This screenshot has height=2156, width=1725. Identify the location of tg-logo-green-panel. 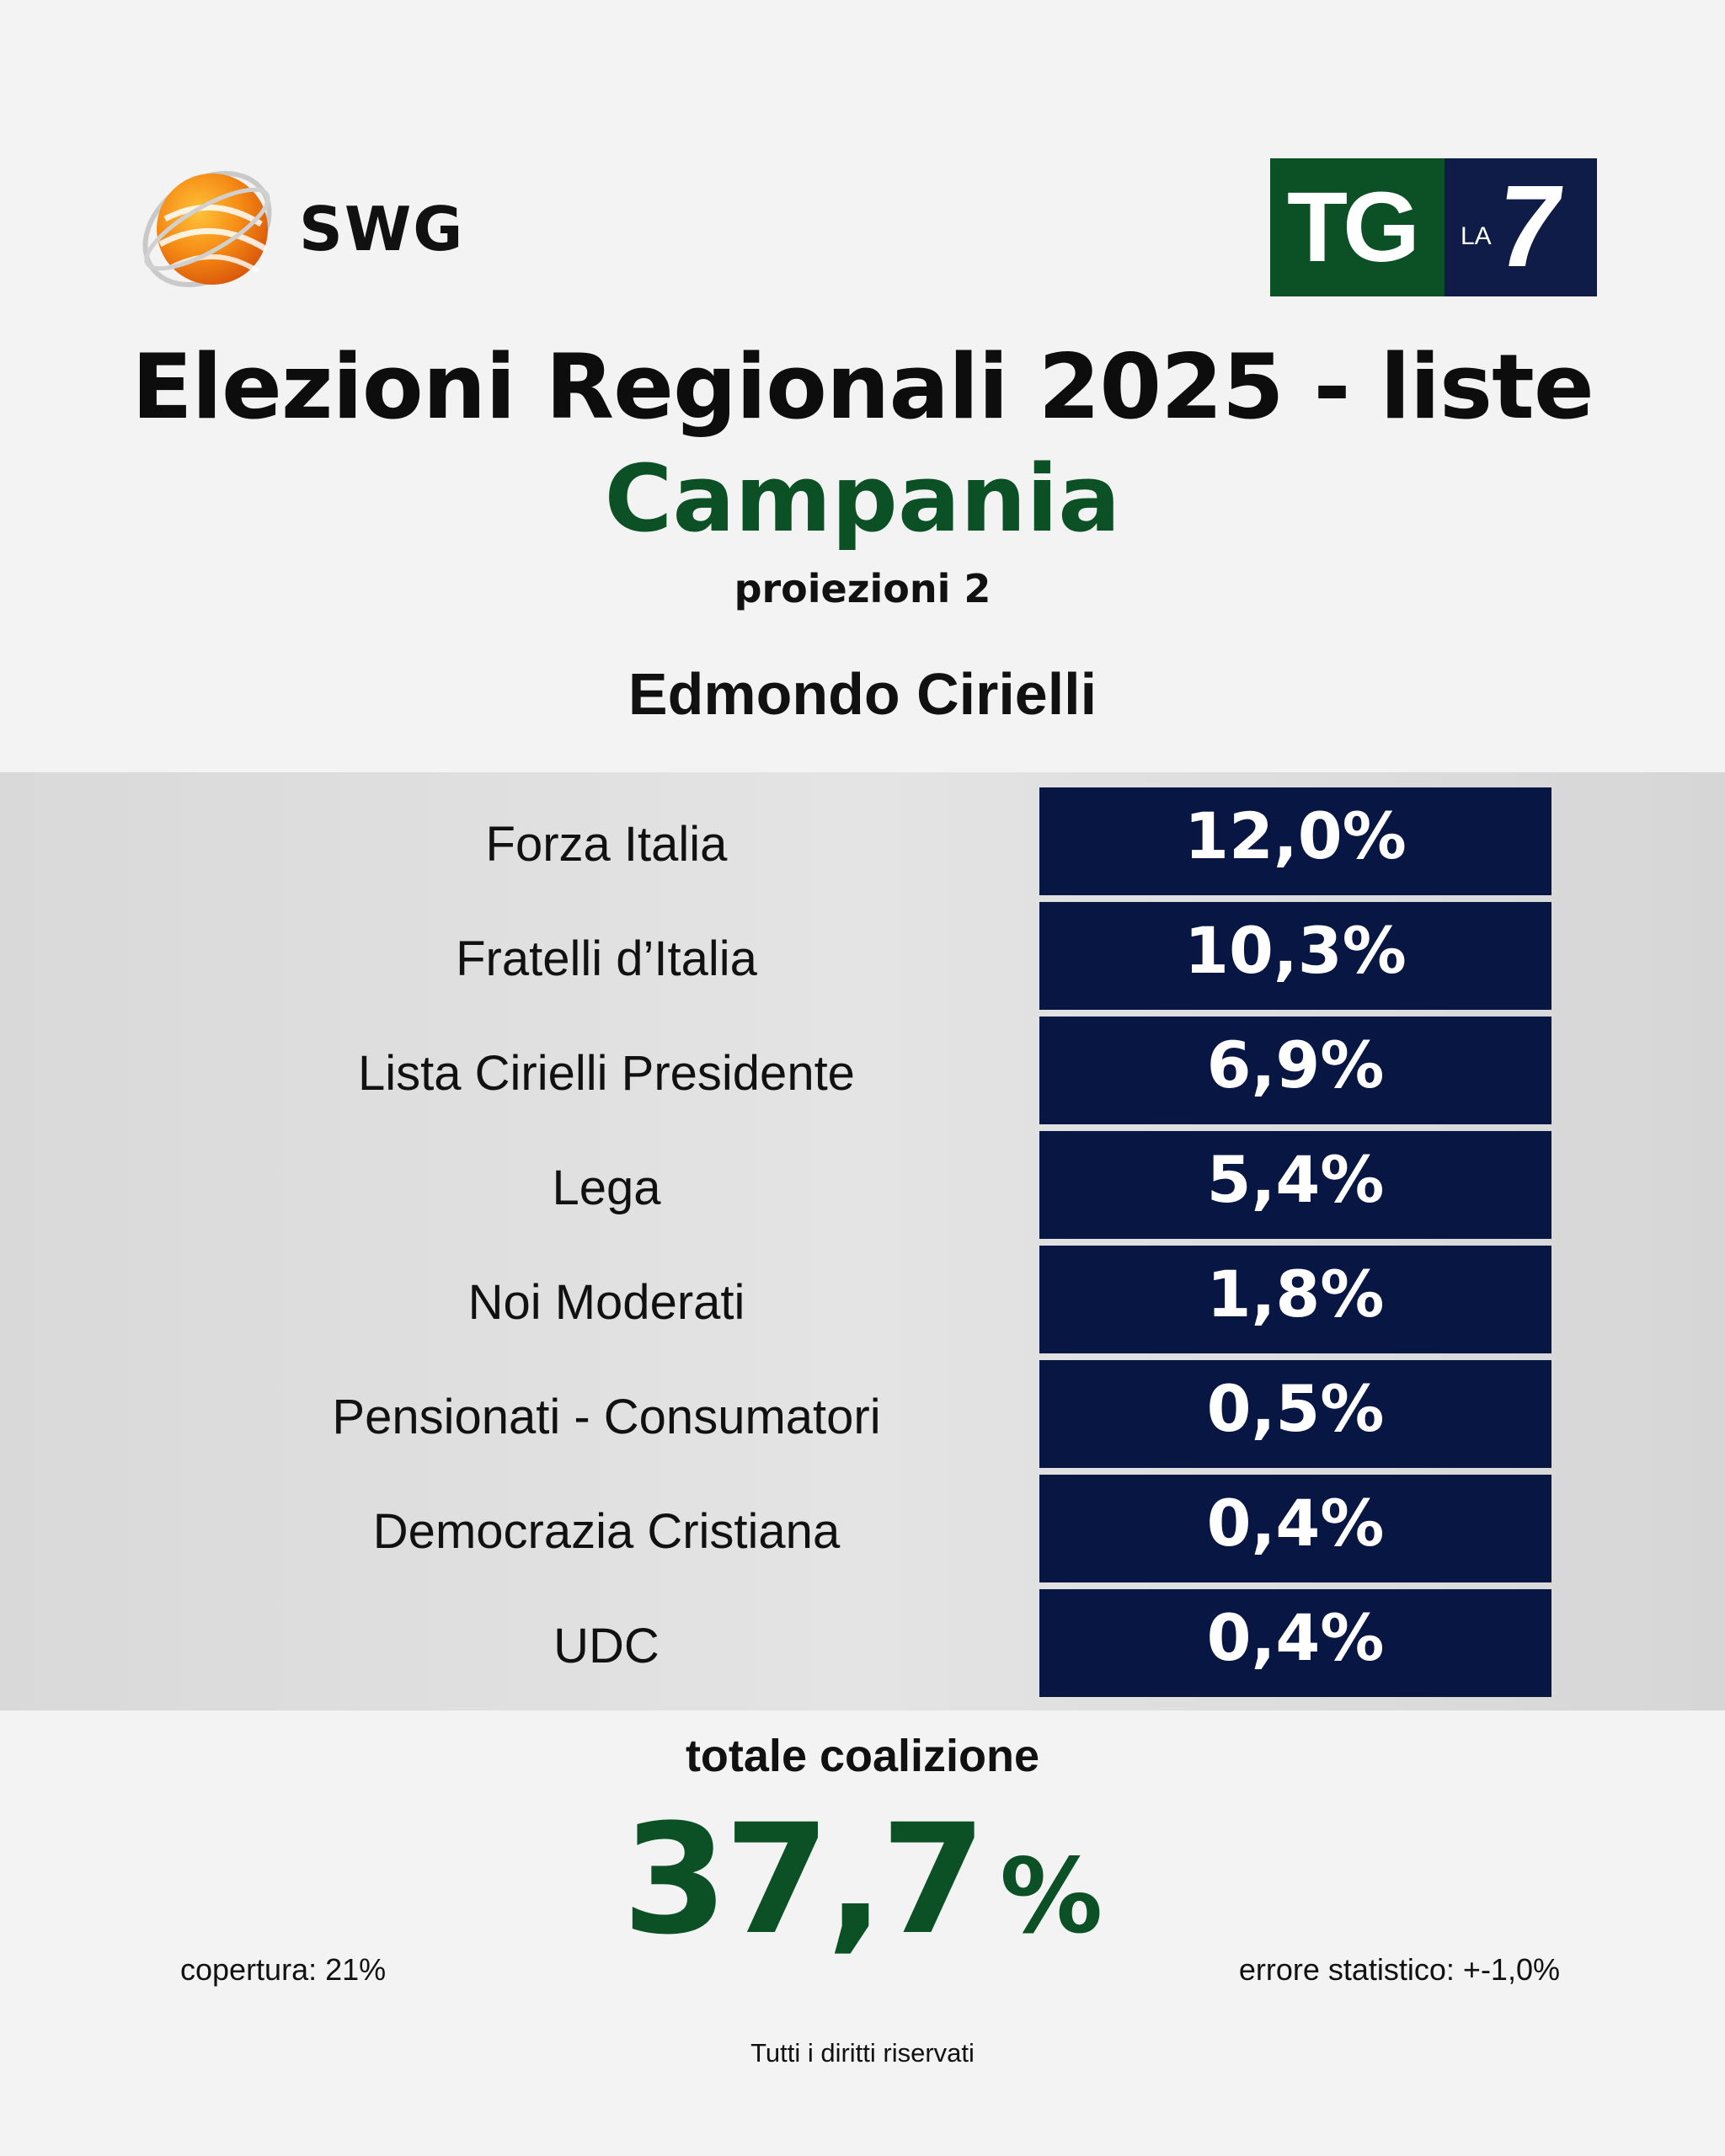
(1357, 227).